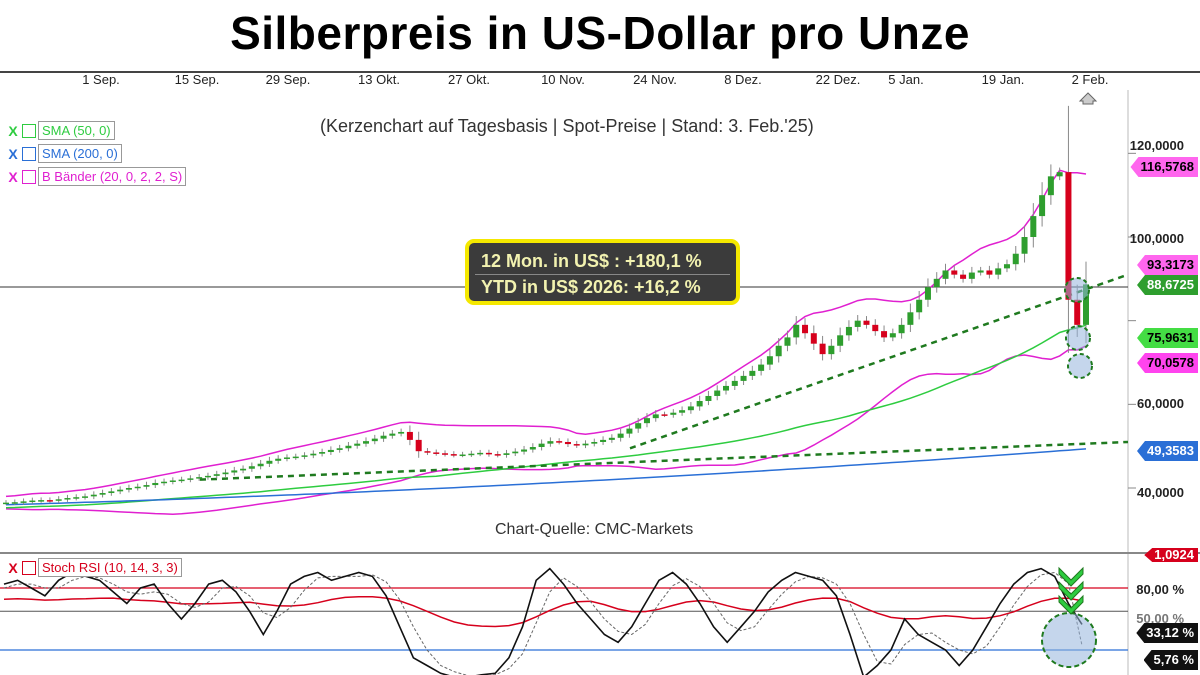 This screenshot has height=675, width=1200. I want to click on legend-sma200: X SMA (200, 0), so click(64, 154).